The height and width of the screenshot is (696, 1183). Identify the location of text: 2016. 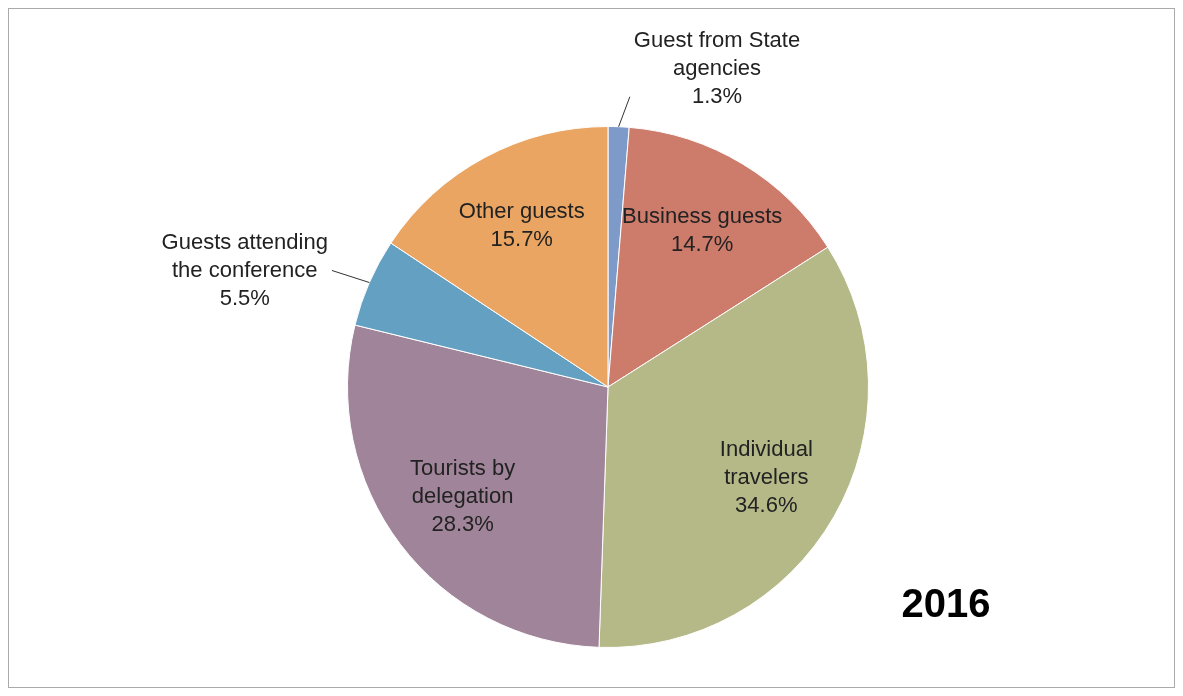
(946, 603).